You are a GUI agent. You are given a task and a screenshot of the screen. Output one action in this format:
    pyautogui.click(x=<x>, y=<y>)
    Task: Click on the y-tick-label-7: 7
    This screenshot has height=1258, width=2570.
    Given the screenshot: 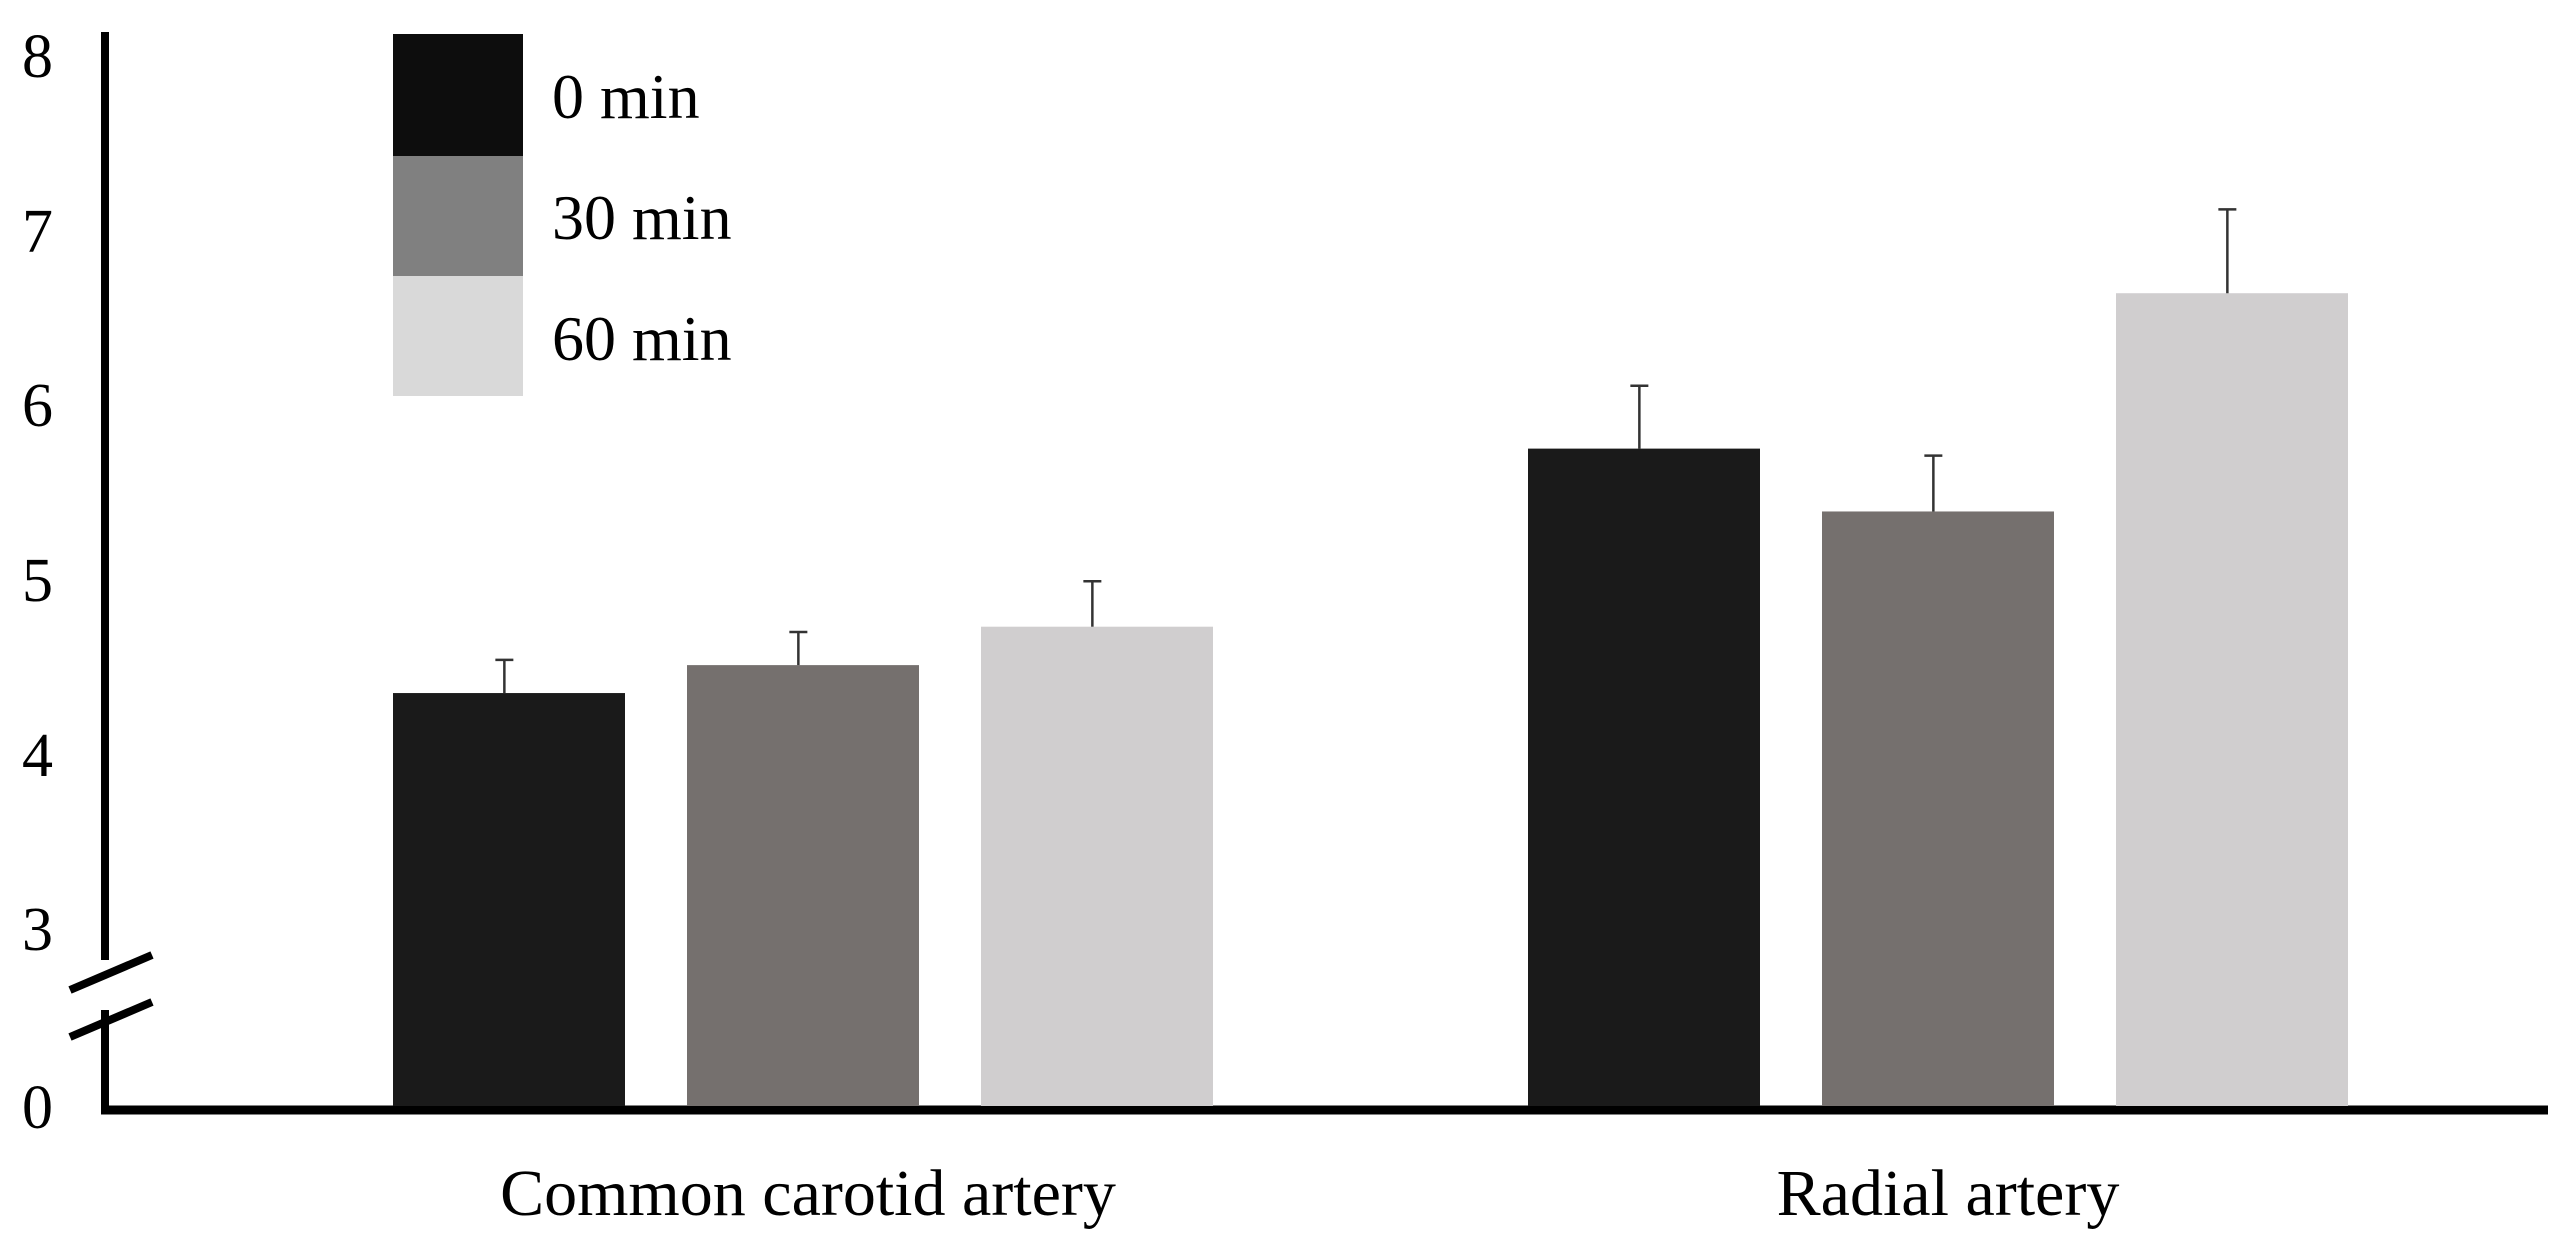 What is the action you would take?
    pyautogui.click(x=37, y=232)
    